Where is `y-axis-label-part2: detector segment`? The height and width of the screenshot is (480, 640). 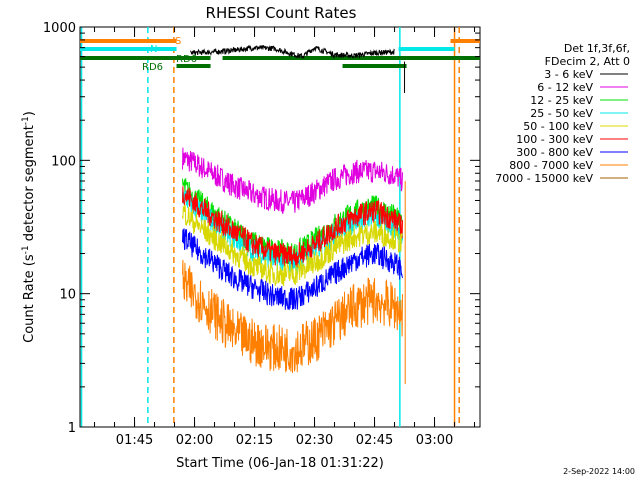 y-axis-label-part2: detector segment is located at coordinates (29, 185).